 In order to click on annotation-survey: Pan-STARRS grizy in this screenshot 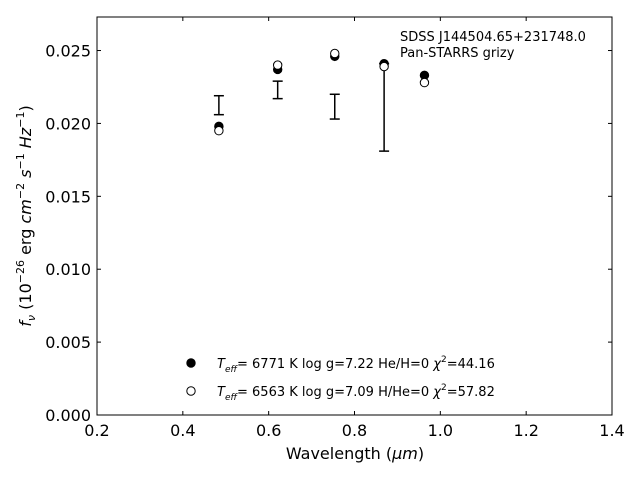, I will do `click(457, 53)`.